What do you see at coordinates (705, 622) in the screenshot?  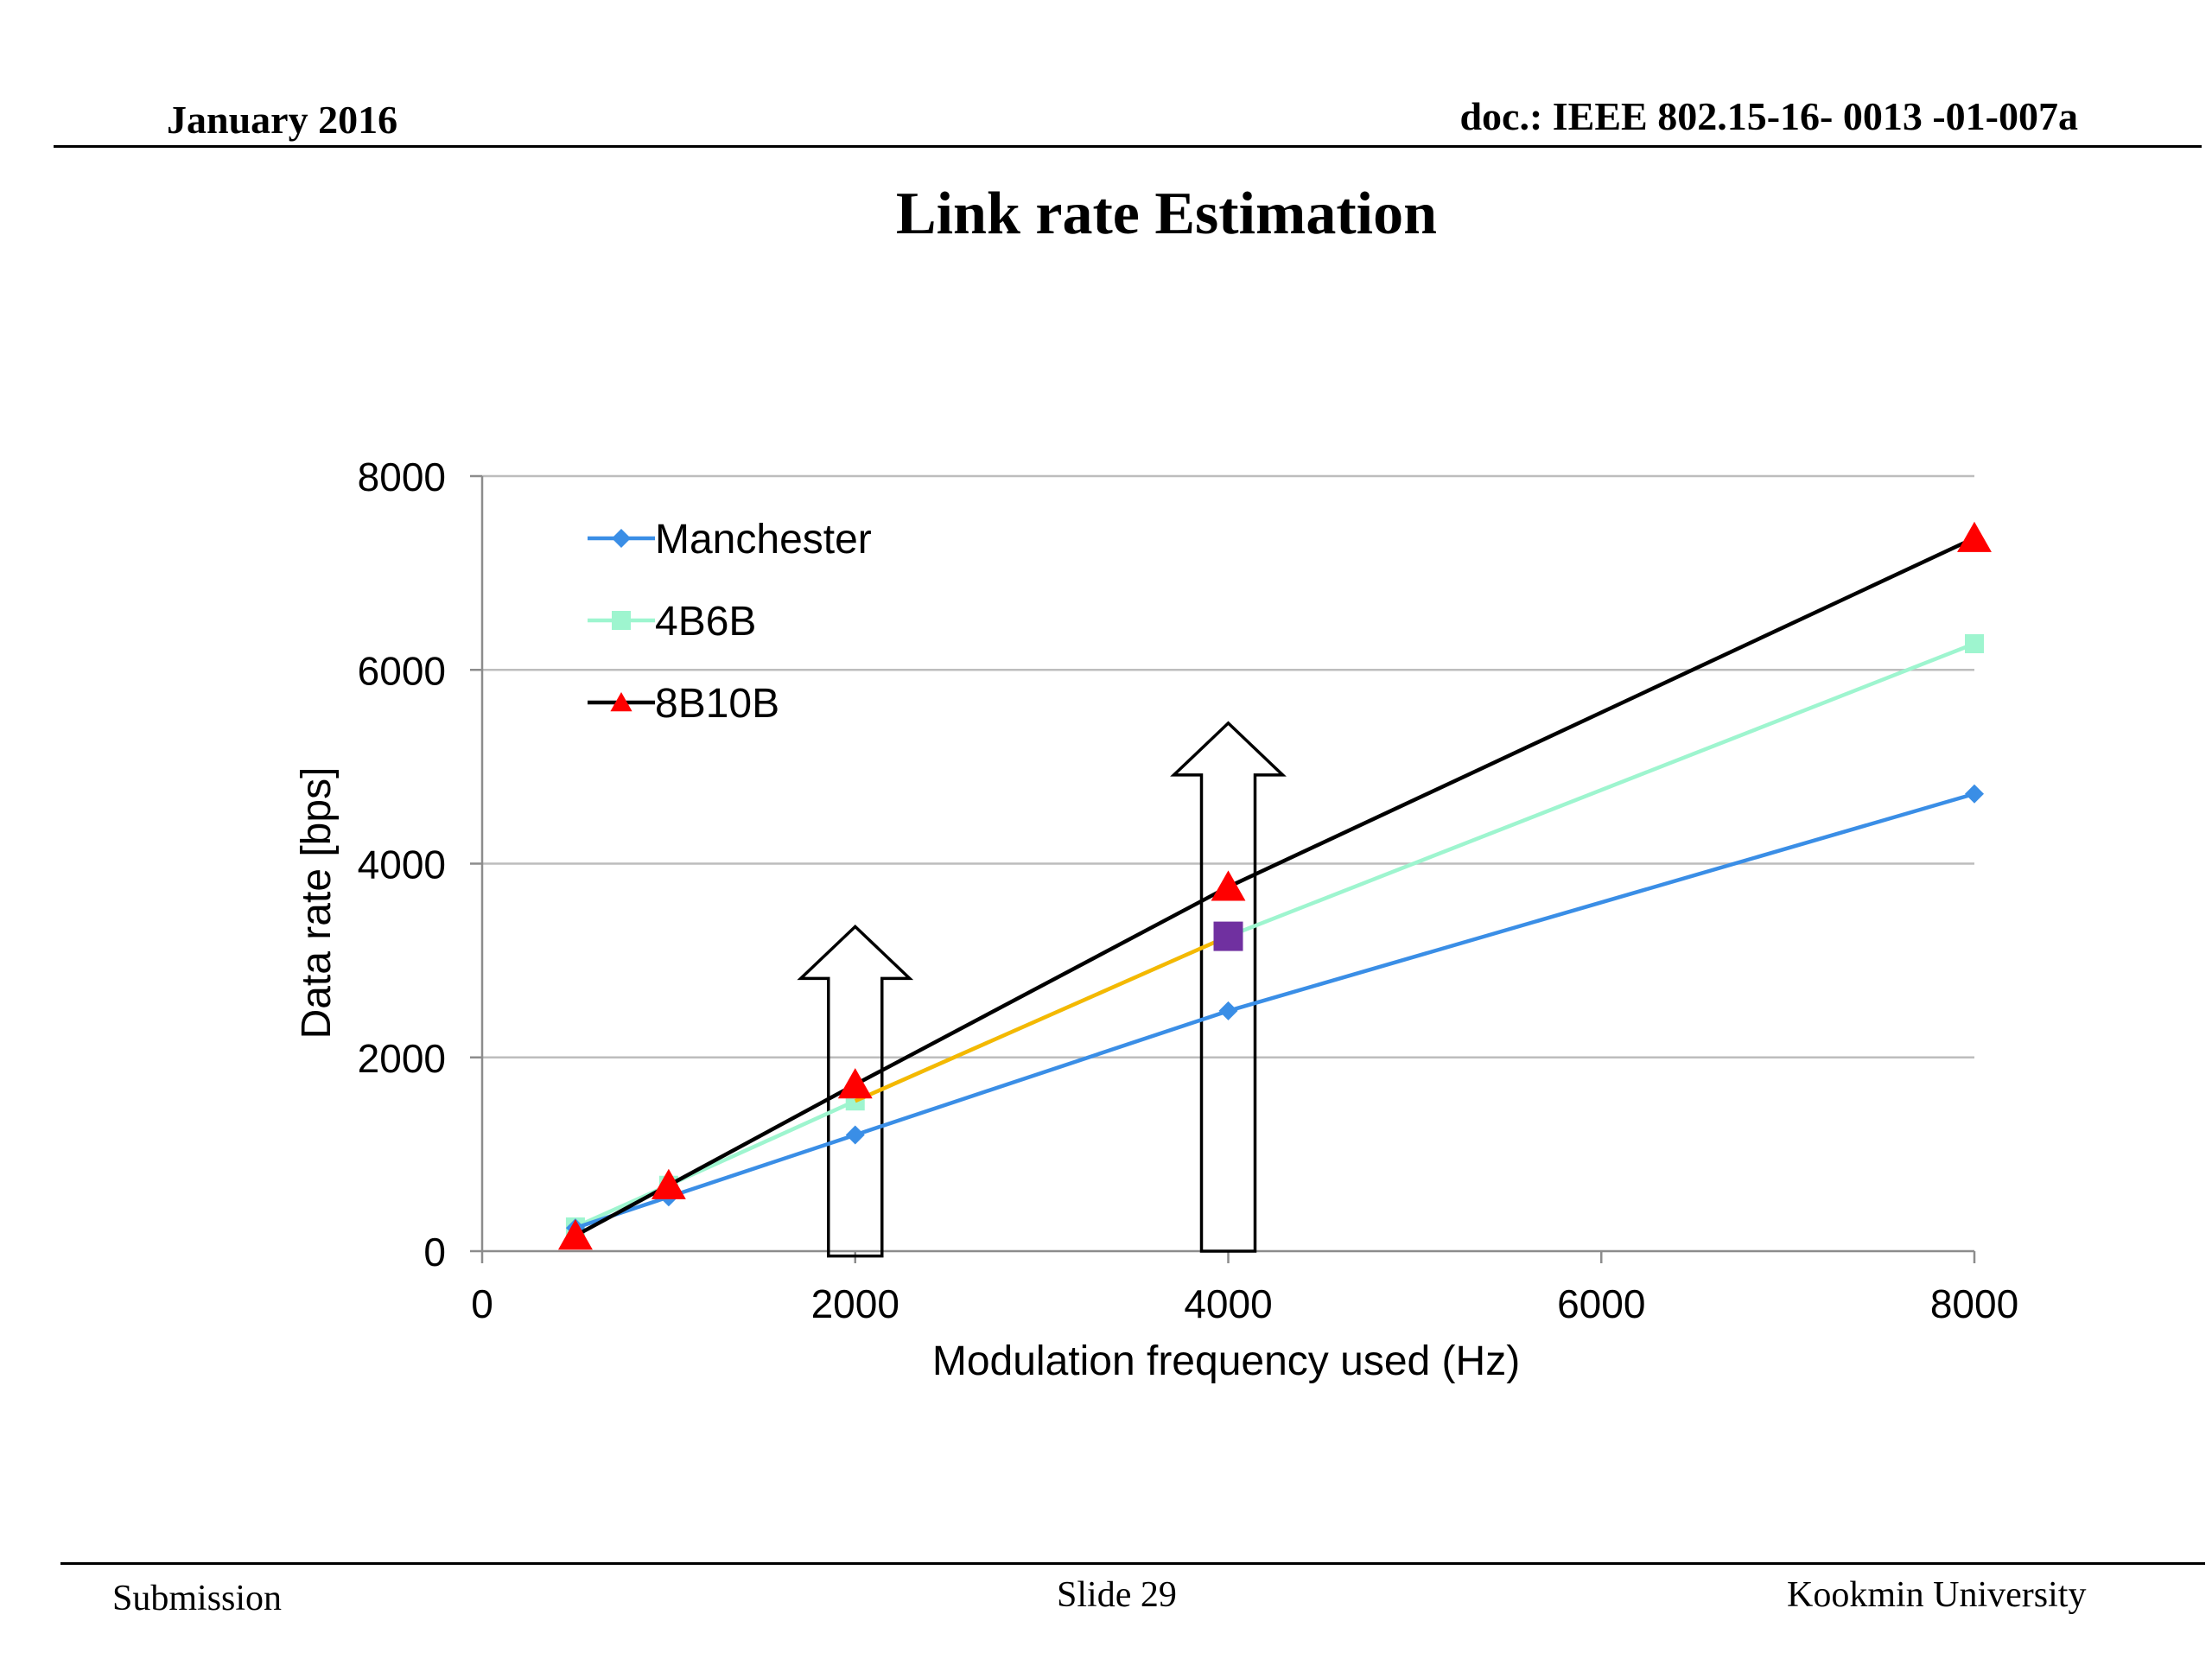 I see `legend-label-4b6b: 4B6B` at bounding box center [705, 622].